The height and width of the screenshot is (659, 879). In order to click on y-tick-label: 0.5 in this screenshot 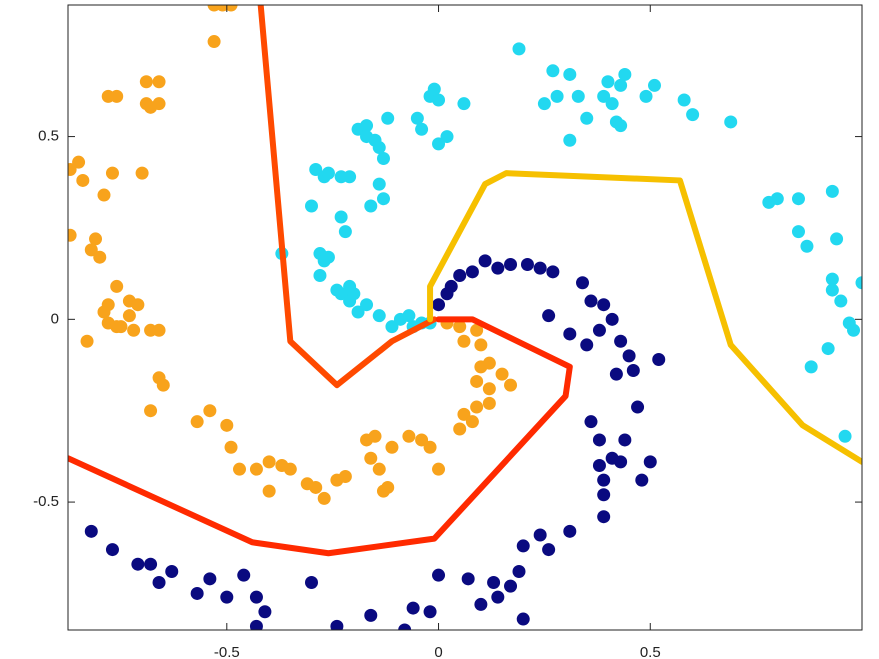, I will do `click(48, 136)`.